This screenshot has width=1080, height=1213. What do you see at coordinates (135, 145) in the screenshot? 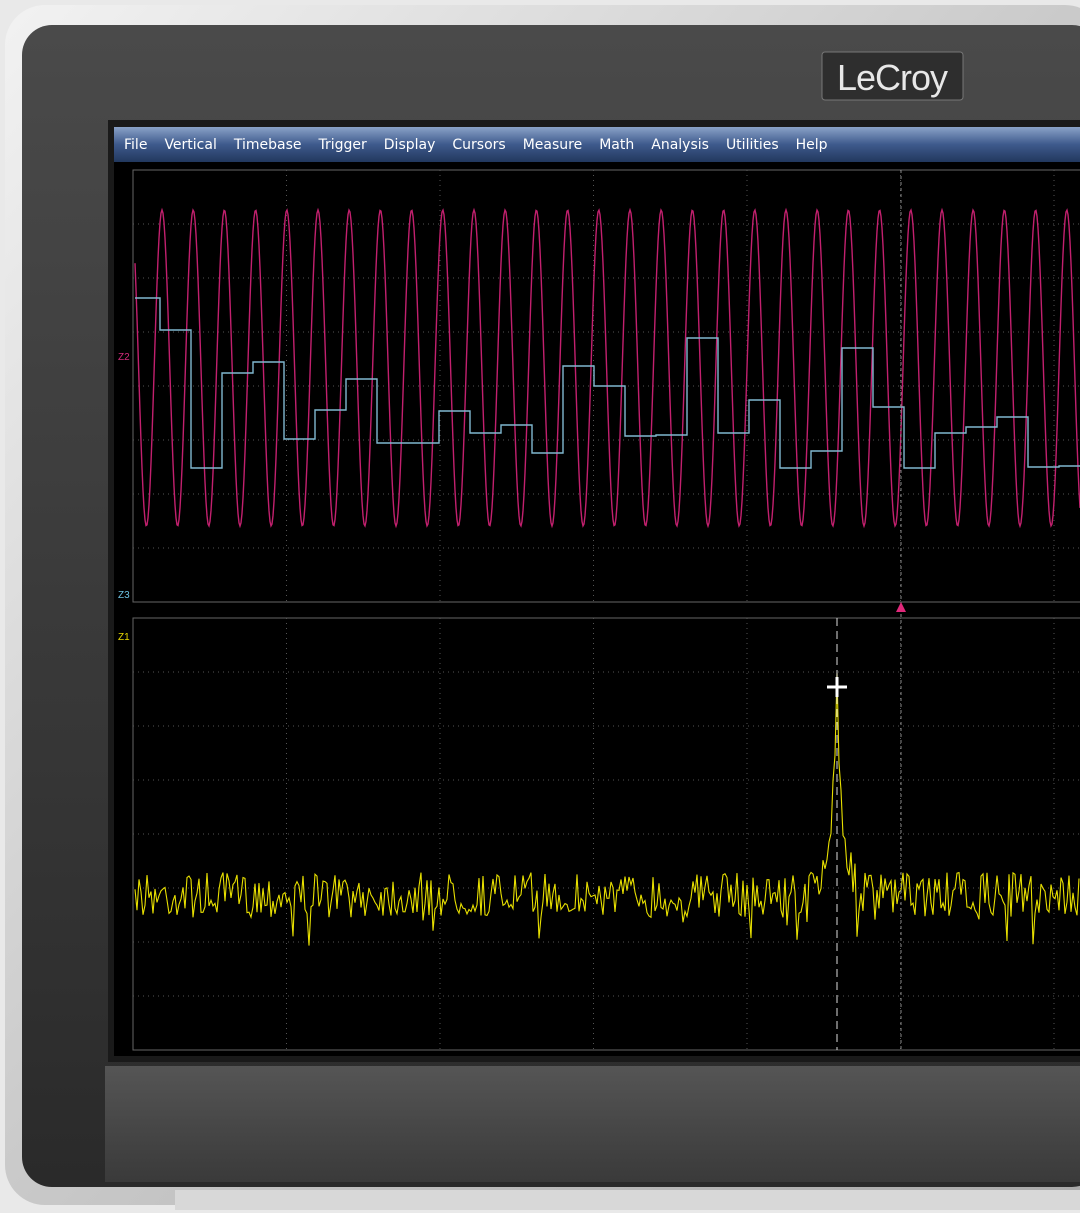
I see `menu-item: File` at bounding box center [135, 145].